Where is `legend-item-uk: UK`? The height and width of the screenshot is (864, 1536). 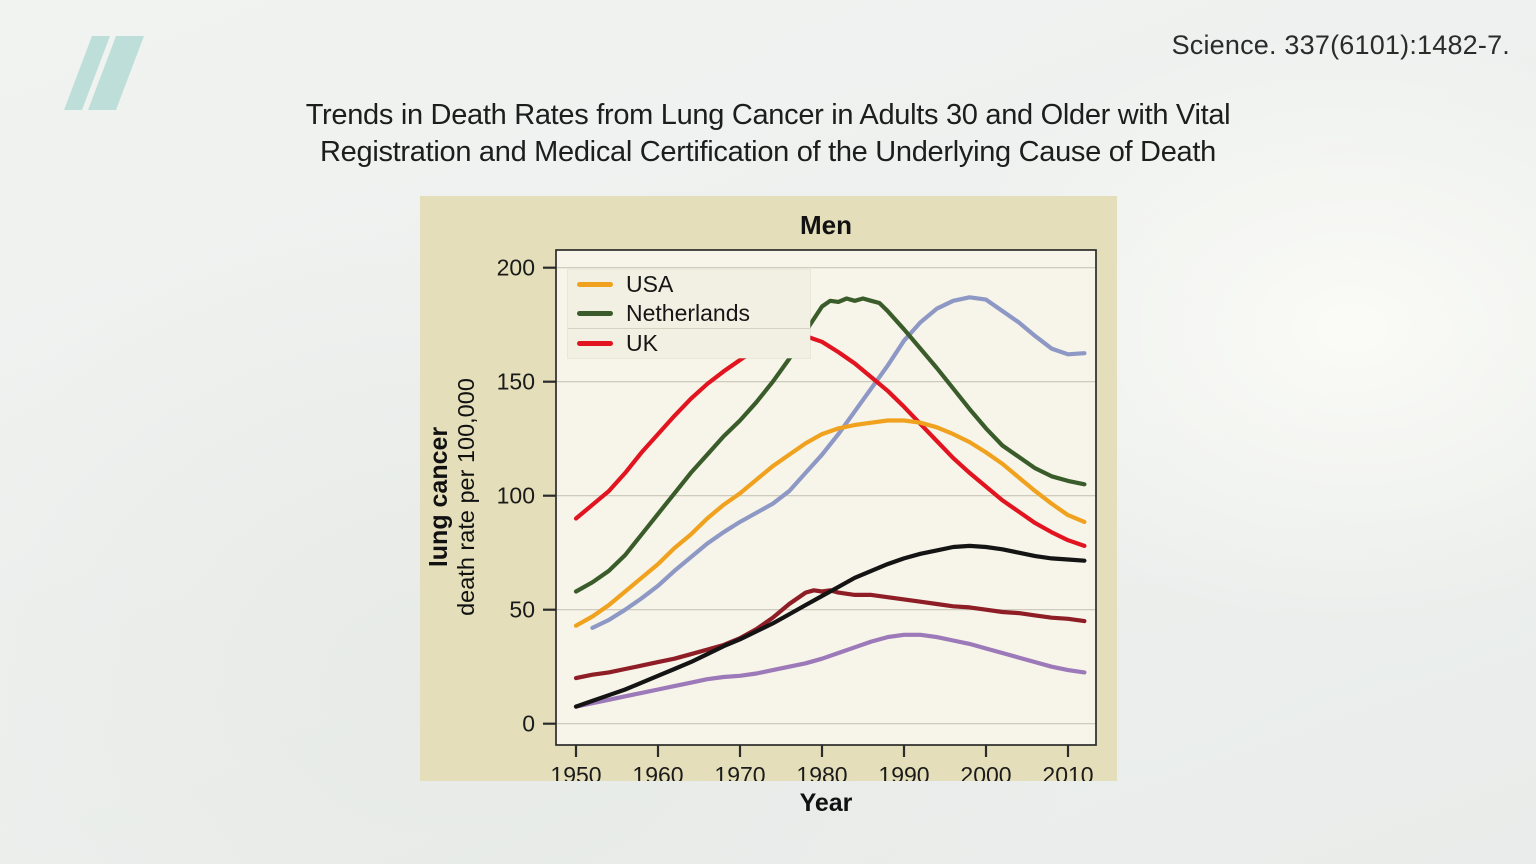 legend-item-uk: UK is located at coordinates (689, 343).